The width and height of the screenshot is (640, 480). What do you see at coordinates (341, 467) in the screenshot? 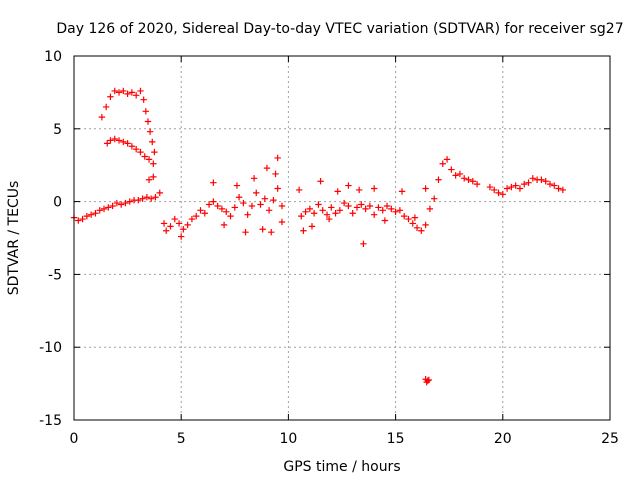
I see `x-axis-label: GPS time / hours` at bounding box center [341, 467].